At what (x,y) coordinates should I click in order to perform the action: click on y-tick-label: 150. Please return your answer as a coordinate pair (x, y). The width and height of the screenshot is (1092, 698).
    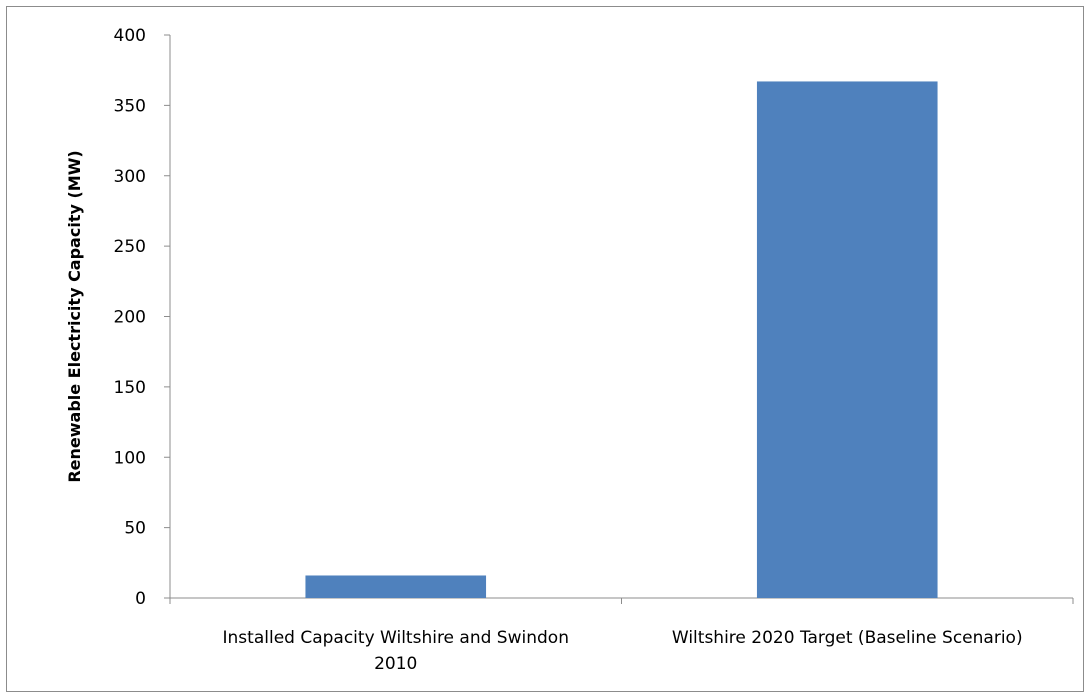
    Looking at the image, I should click on (130, 388).